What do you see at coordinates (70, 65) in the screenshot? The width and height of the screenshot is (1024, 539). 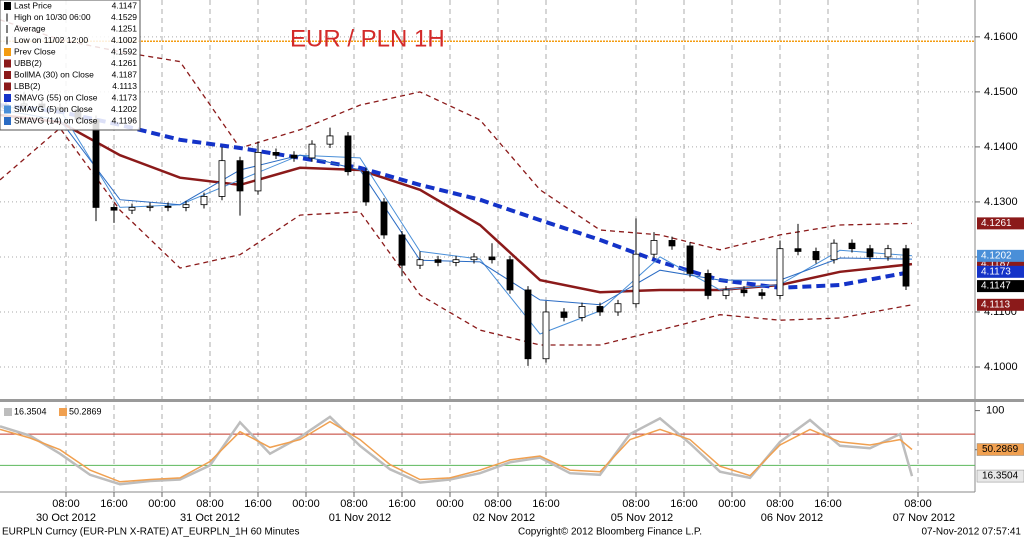 I see `legend-box` at bounding box center [70, 65].